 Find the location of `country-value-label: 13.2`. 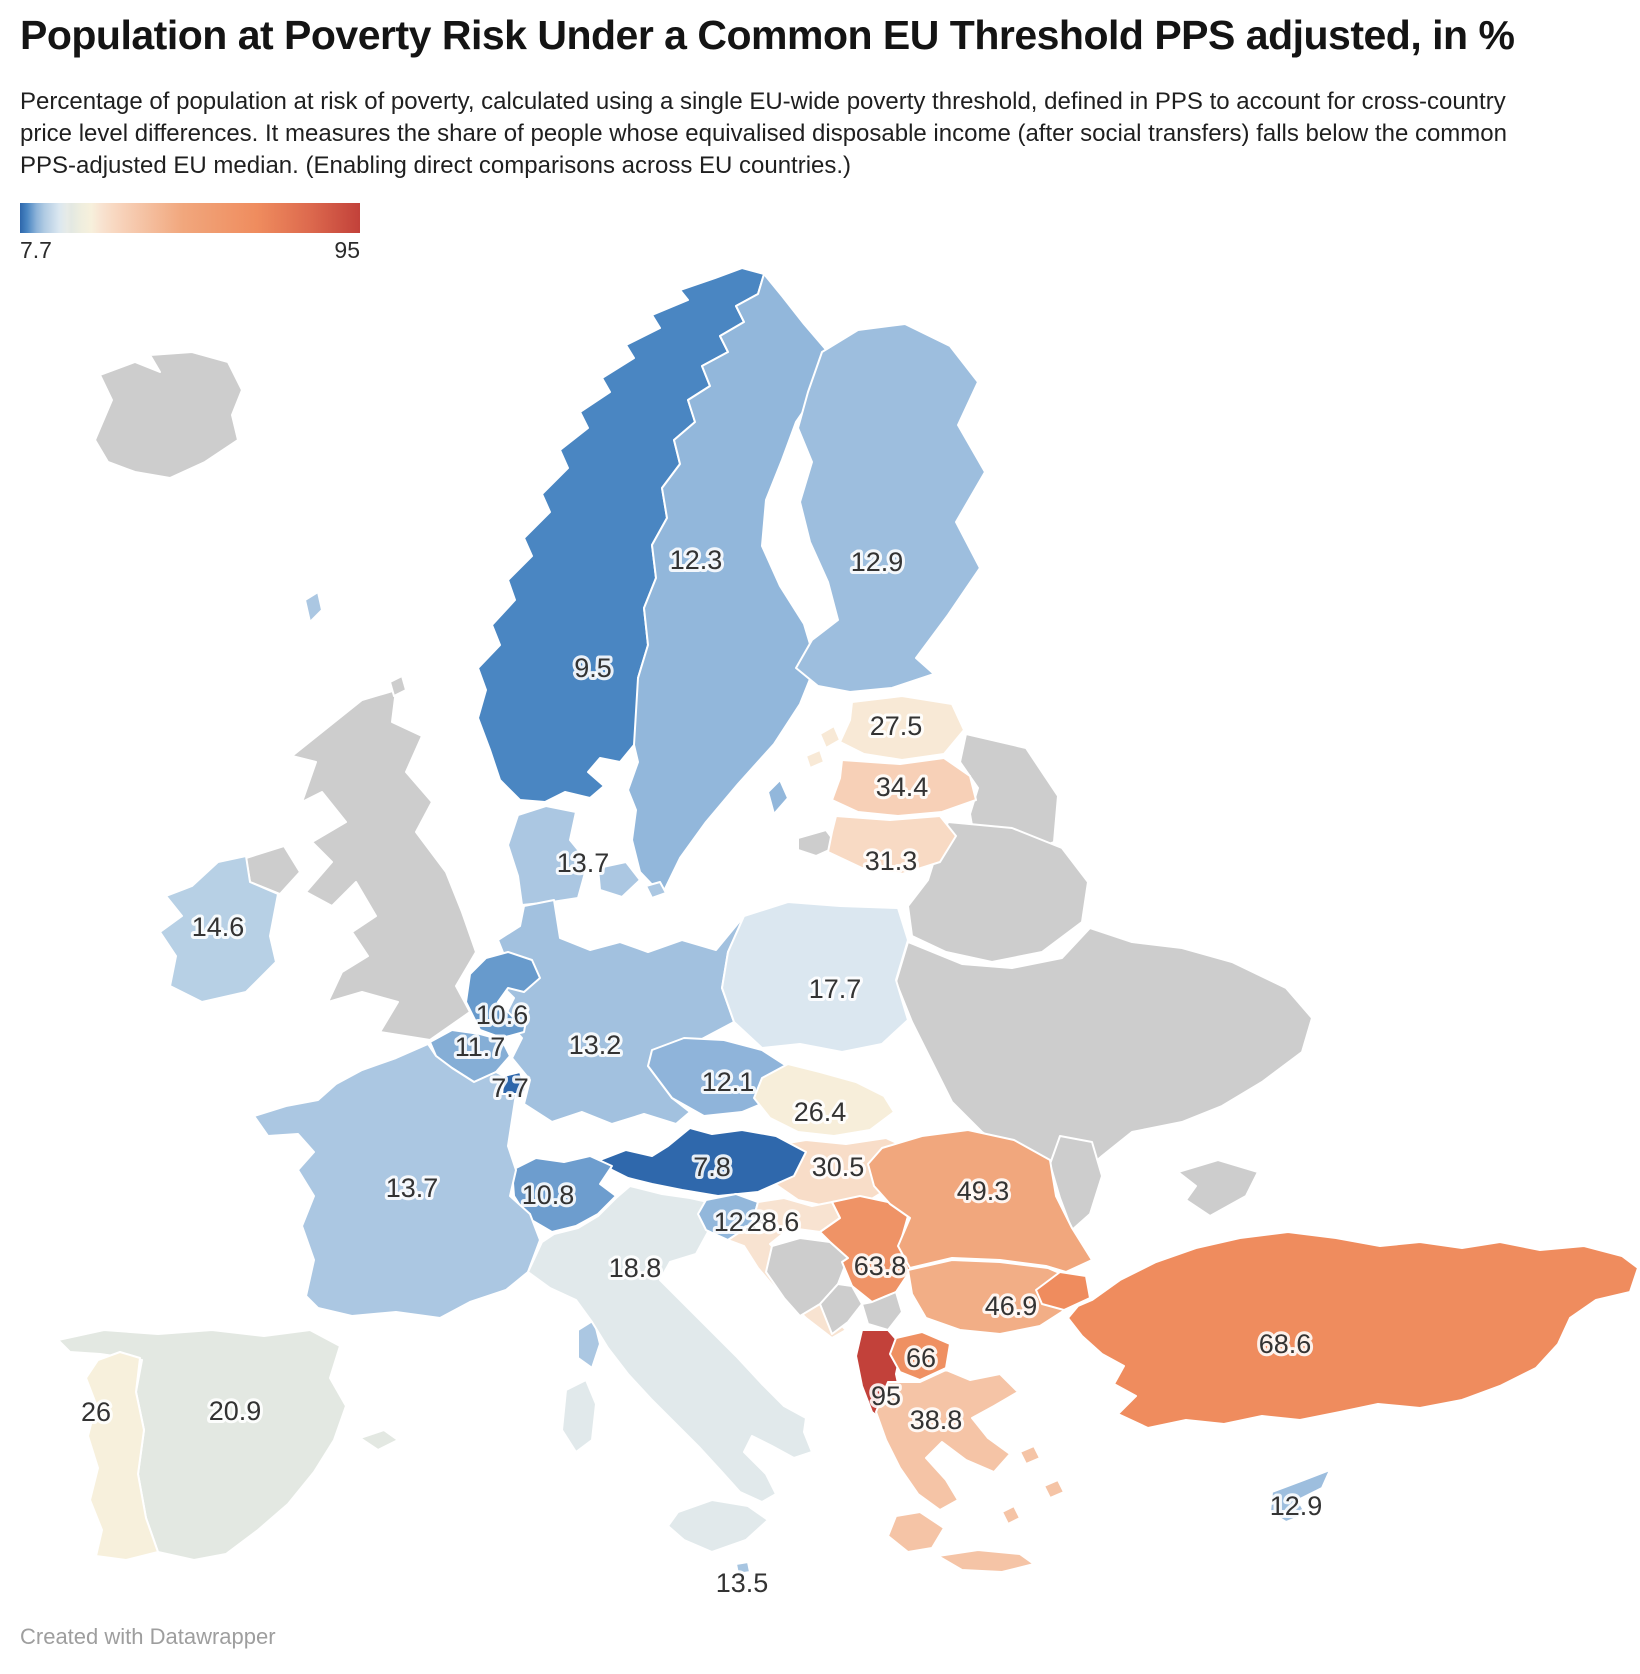

country-value-label: 13.2 is located at coordinates (595, 1045).